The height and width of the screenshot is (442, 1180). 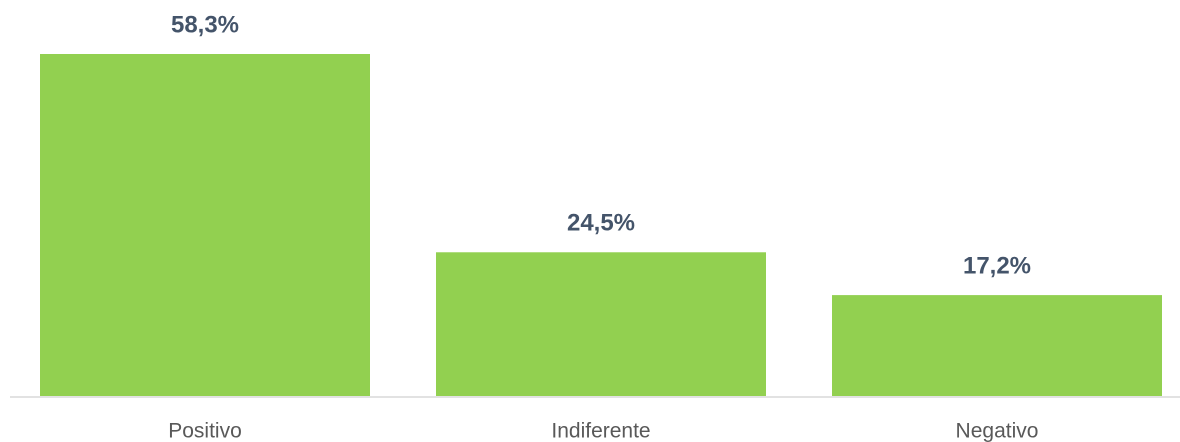 I want to click on data-label: 24,5%, so click(x=601, y=223).